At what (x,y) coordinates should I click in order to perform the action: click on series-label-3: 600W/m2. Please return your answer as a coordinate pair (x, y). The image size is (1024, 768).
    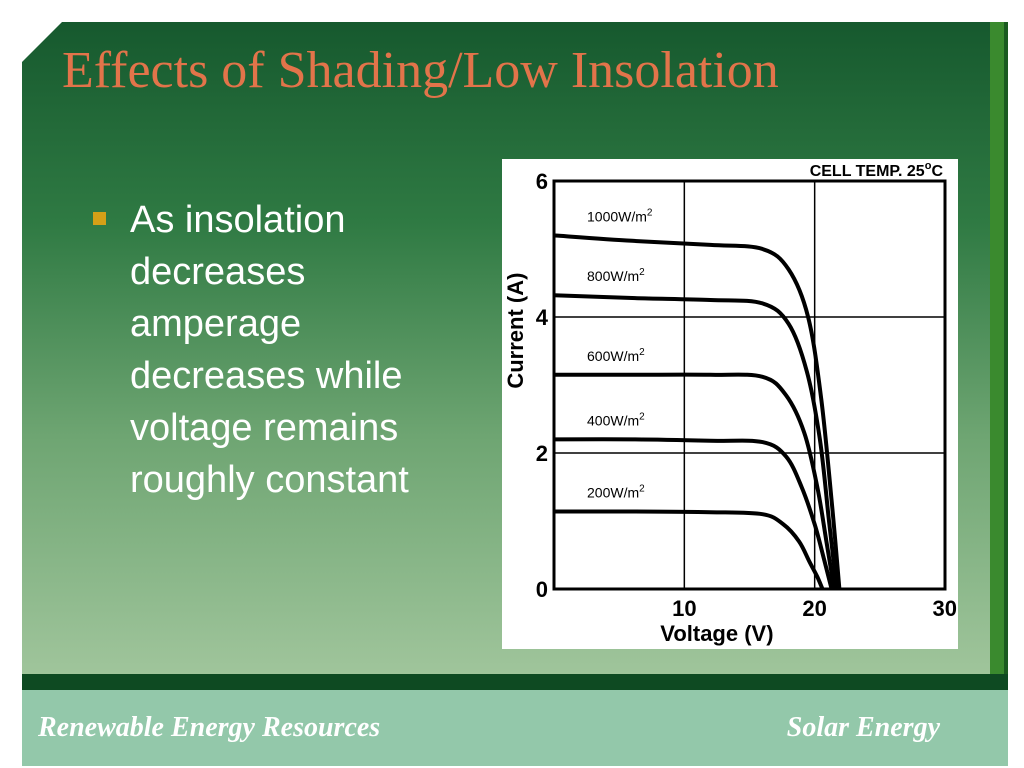
    Looking at the image, I should click on (616, 355).